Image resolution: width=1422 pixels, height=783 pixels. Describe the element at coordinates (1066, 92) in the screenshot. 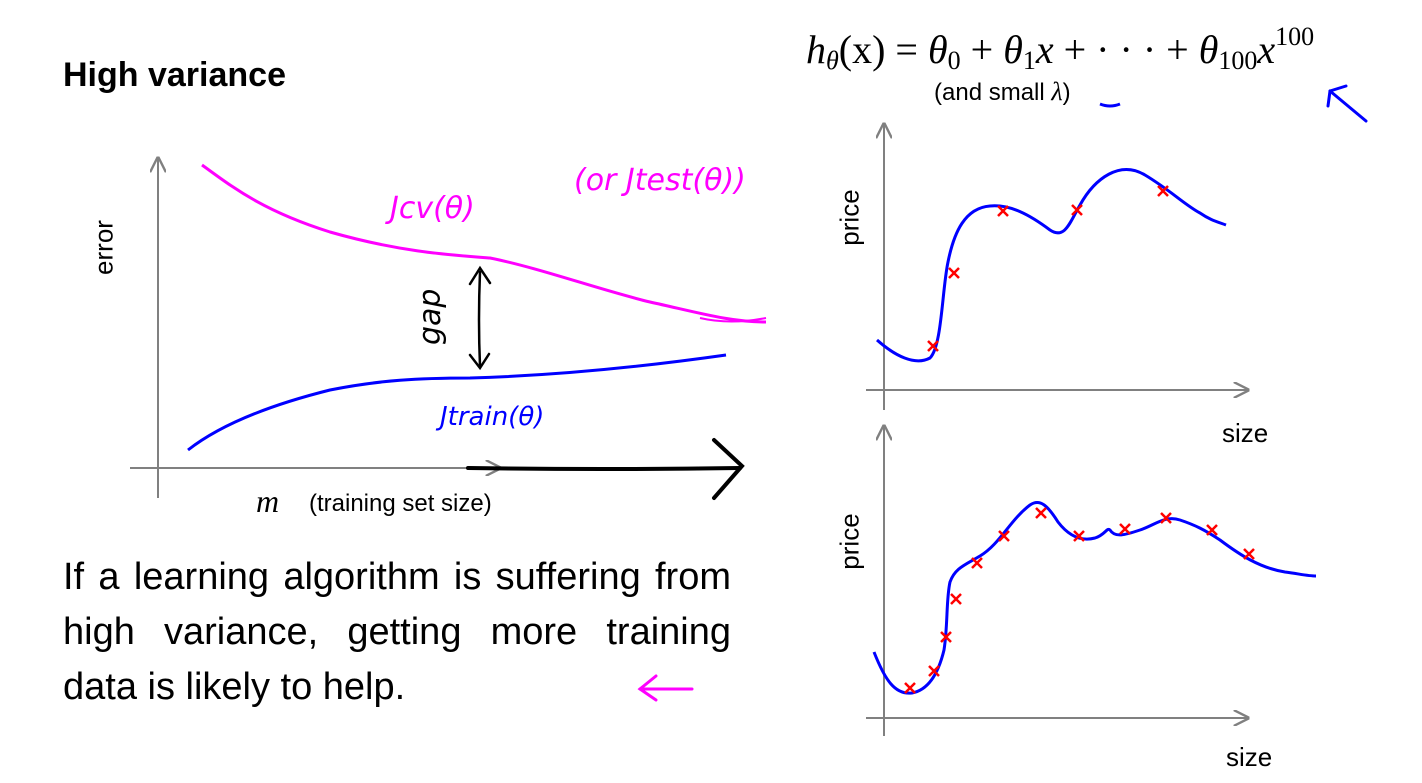

I see `formula-note-suffix: )` at that location.